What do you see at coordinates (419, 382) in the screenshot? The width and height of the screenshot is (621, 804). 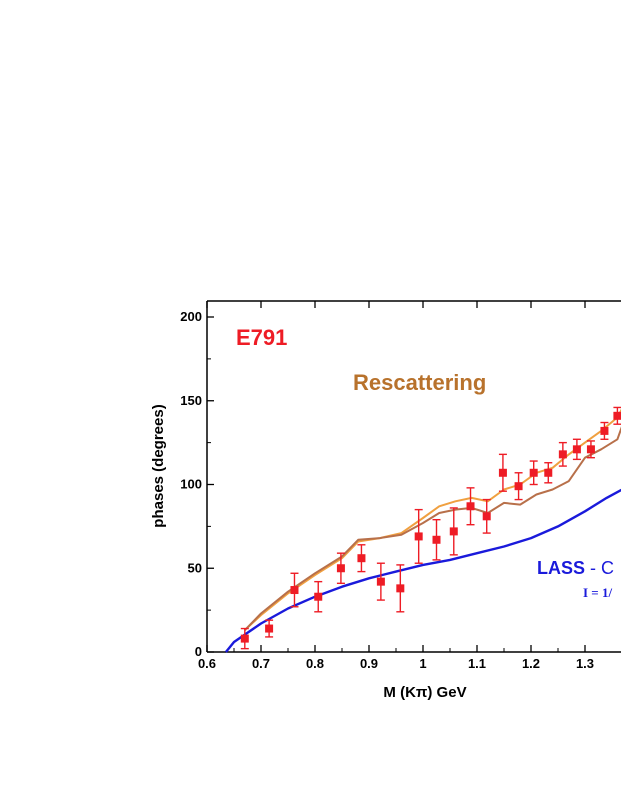 I see `rescattering-label: Rescattering` at bounding box center [419, 382].